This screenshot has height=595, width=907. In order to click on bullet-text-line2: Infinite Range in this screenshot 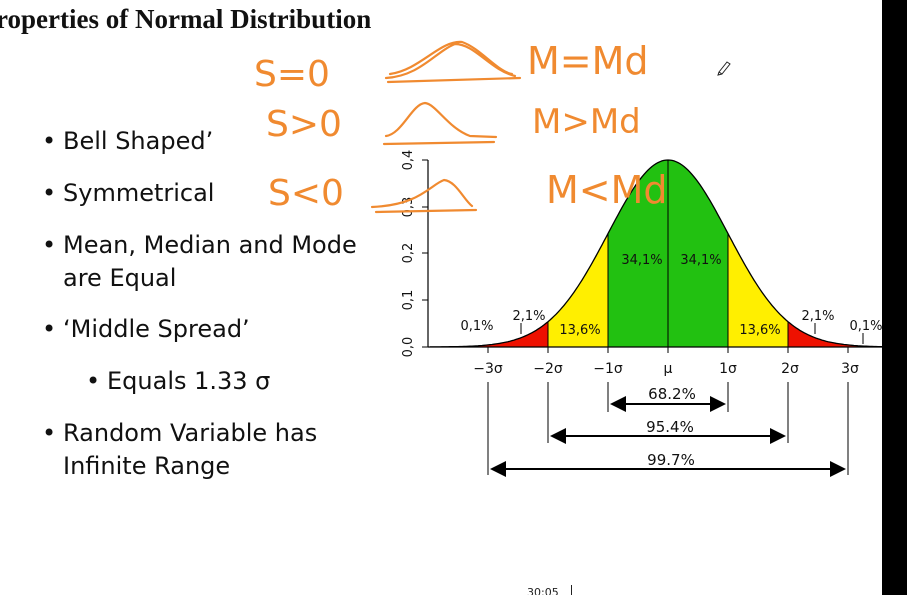, I will do `click(147, 466)`.